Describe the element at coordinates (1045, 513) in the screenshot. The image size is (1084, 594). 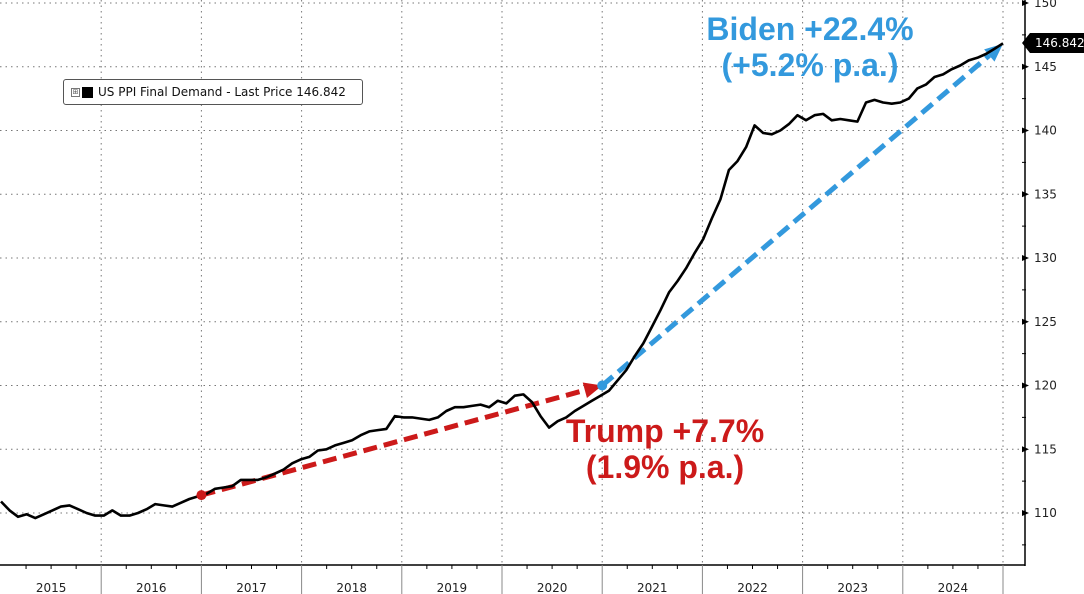
I see `y-tick-label: 110` at that location.